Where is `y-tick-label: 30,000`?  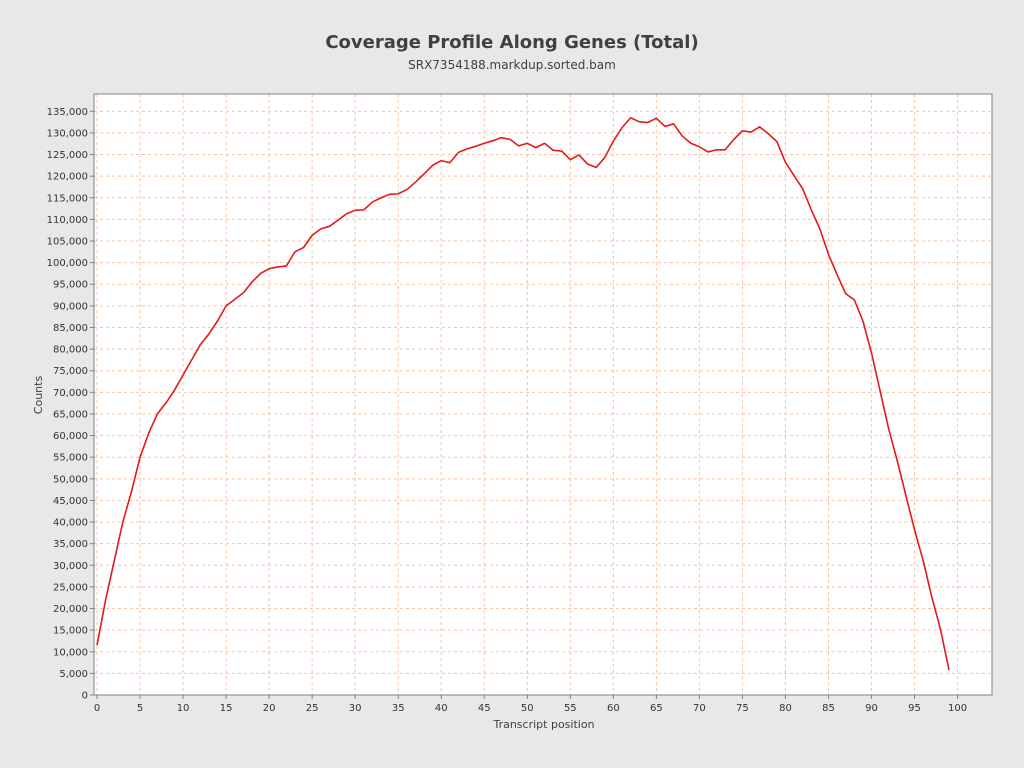 y-tick-label: 30,000 is located at coordinates (70, 566).